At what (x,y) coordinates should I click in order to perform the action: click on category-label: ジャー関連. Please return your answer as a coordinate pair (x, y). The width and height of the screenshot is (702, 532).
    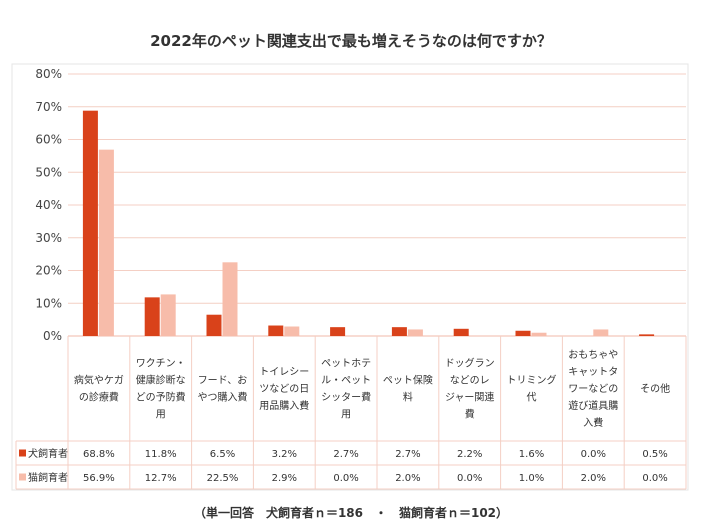
    Looking at the image, I should click on (470, 397).